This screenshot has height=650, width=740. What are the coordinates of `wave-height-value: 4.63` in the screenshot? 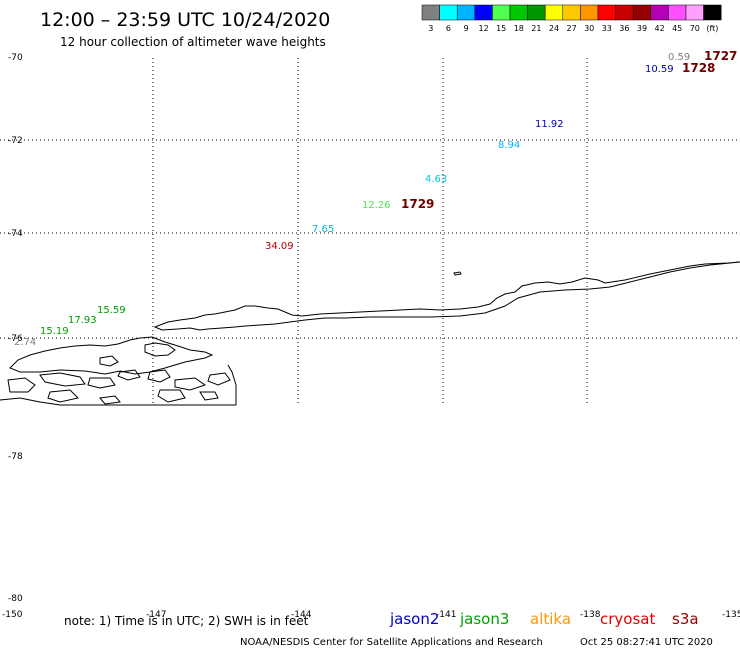 It's located at (436, 179).